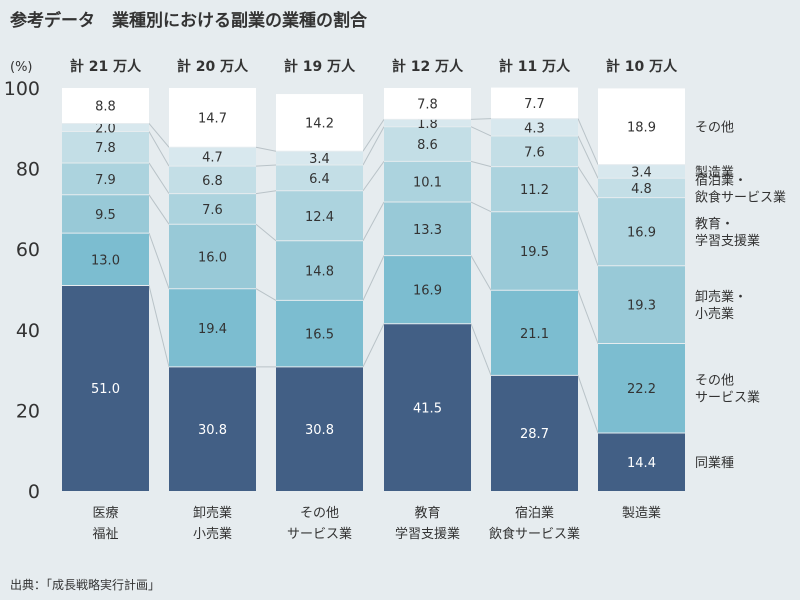 The width and height of the screenshot is (800, 600). I want to click on data-label: 14.8, so click(319, 272).